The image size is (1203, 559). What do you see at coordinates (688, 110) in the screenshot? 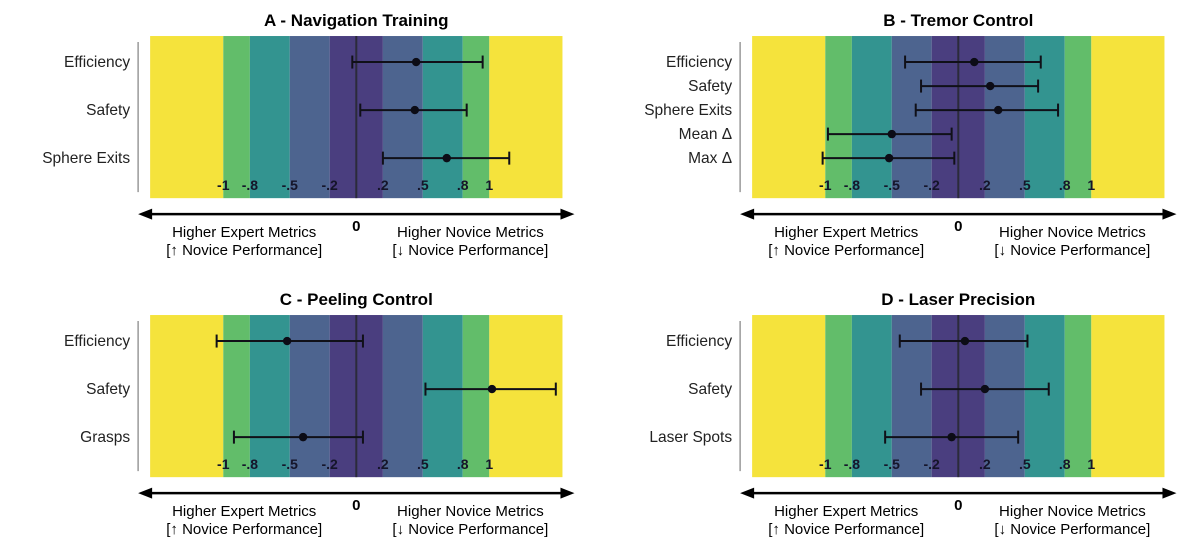
I see `metric-label: Sphere Exits` at bounding box center [688, 110].